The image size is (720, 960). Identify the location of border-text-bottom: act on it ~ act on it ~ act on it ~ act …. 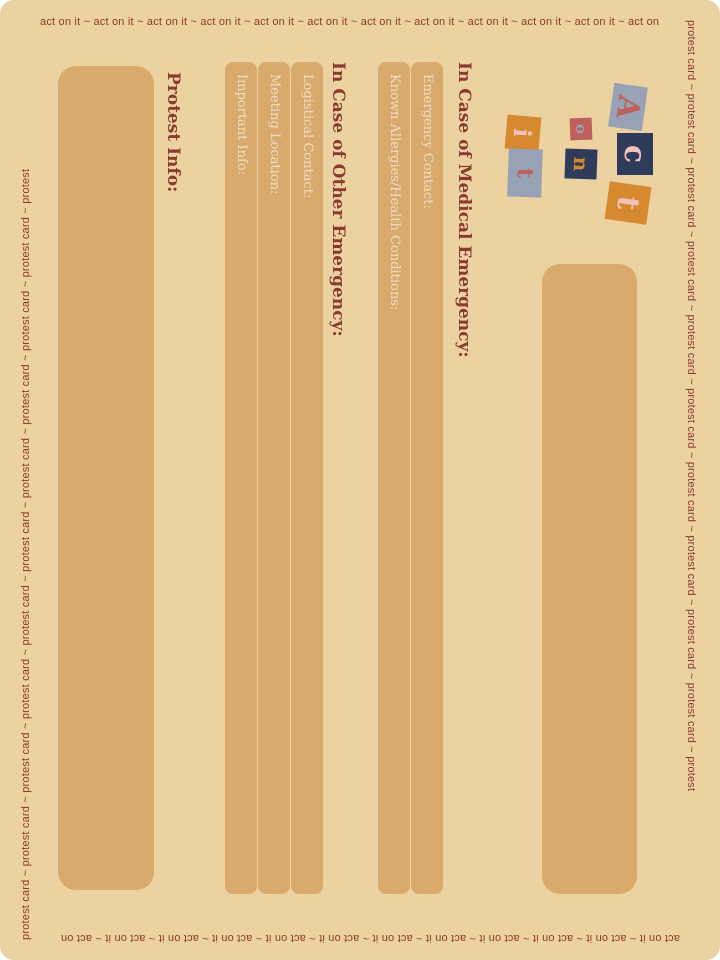
(370, 938).